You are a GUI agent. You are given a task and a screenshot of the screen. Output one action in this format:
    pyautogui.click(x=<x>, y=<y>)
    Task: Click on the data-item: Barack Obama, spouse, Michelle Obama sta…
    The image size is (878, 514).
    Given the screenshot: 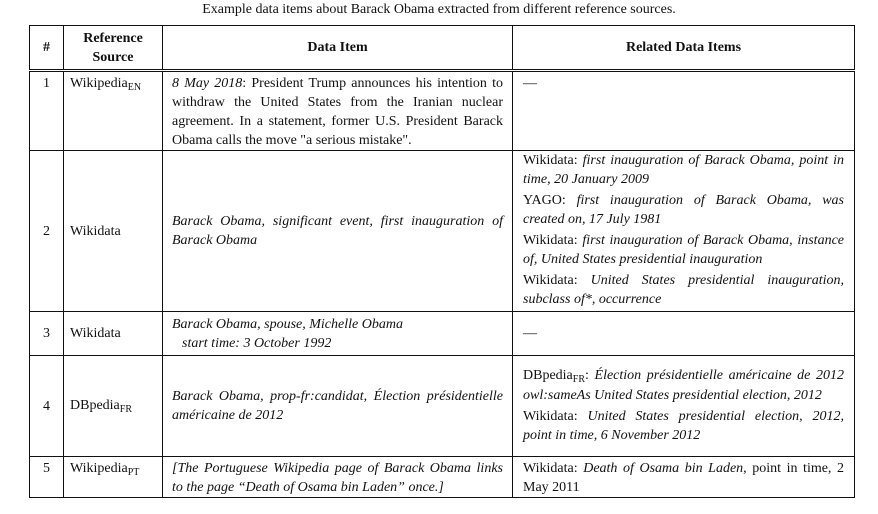 What is the action you would take?
    pyautogui.click(x=337, y=333)
    